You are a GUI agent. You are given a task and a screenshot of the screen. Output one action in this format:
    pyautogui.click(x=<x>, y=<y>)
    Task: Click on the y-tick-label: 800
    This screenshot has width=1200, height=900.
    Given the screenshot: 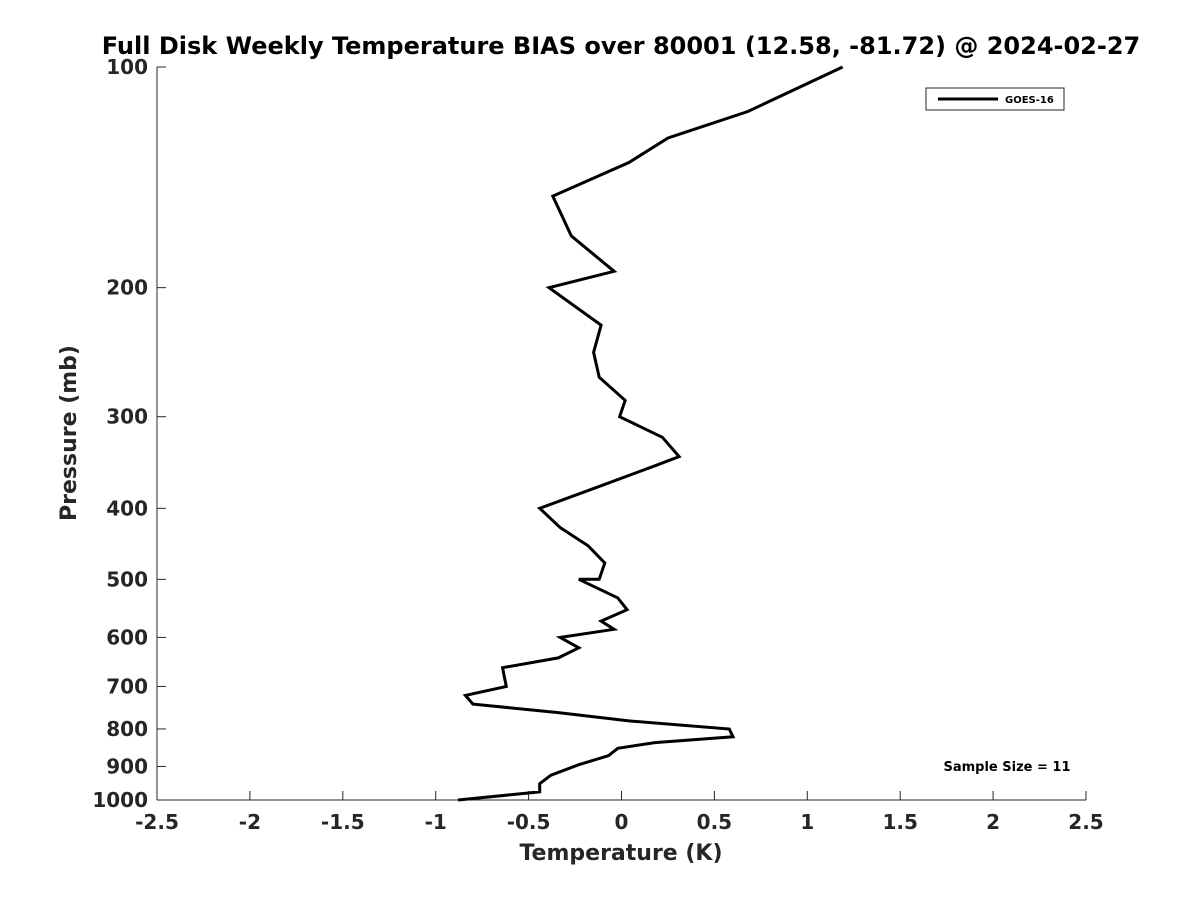 What is the action you would take?
    pyautogui.click(x=127, y=729)
    